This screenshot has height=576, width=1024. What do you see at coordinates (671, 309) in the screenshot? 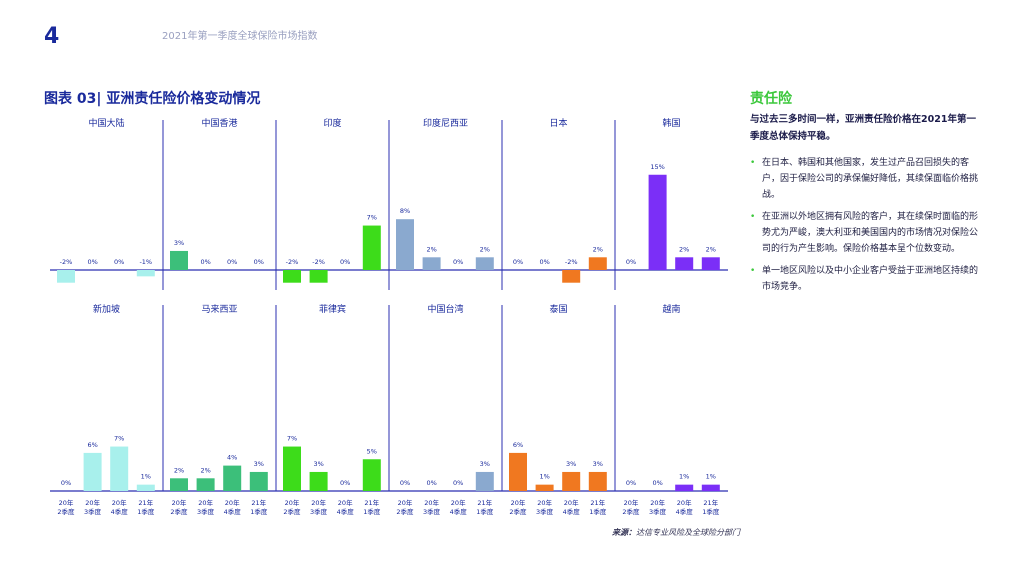
I see `panel-title: 越南` at bounding box center [671, 309].